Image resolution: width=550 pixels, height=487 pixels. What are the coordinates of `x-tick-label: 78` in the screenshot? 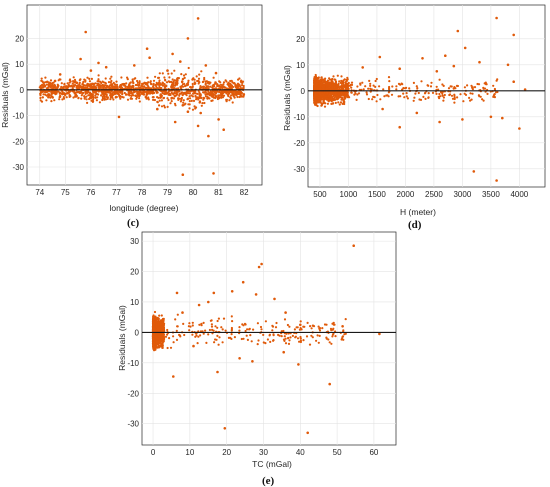 It's located at (141, 192).